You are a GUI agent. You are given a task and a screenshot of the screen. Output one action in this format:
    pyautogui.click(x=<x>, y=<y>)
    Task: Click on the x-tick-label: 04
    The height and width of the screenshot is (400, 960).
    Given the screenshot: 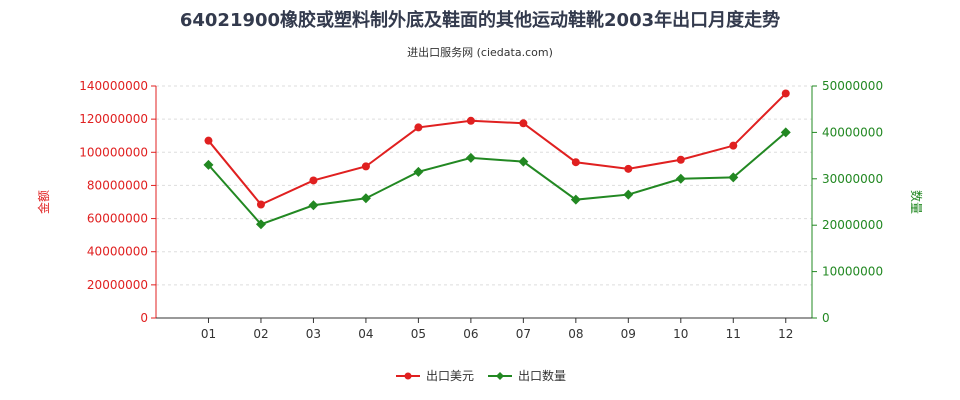 What is the action you would take?
    pyautogui.click(x=365, y=334)
    